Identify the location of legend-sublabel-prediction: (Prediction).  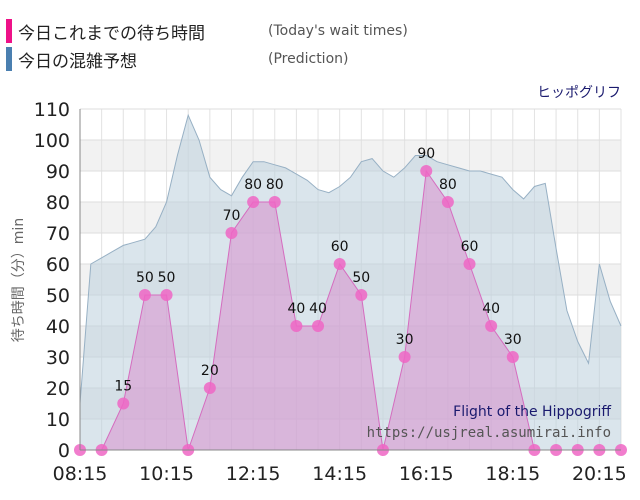
(308, 59).